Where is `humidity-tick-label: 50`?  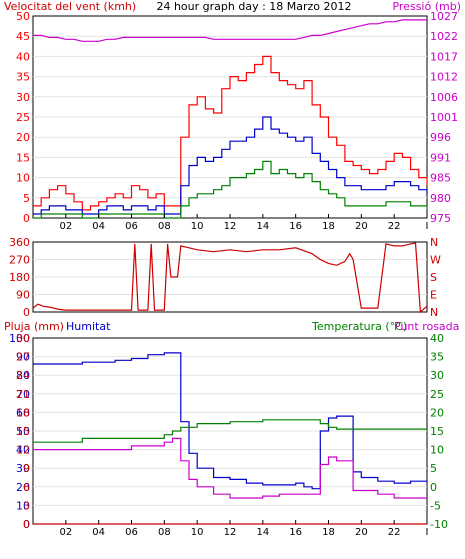
humidity-tick-label: 50 is located at coordinates (23, 431).